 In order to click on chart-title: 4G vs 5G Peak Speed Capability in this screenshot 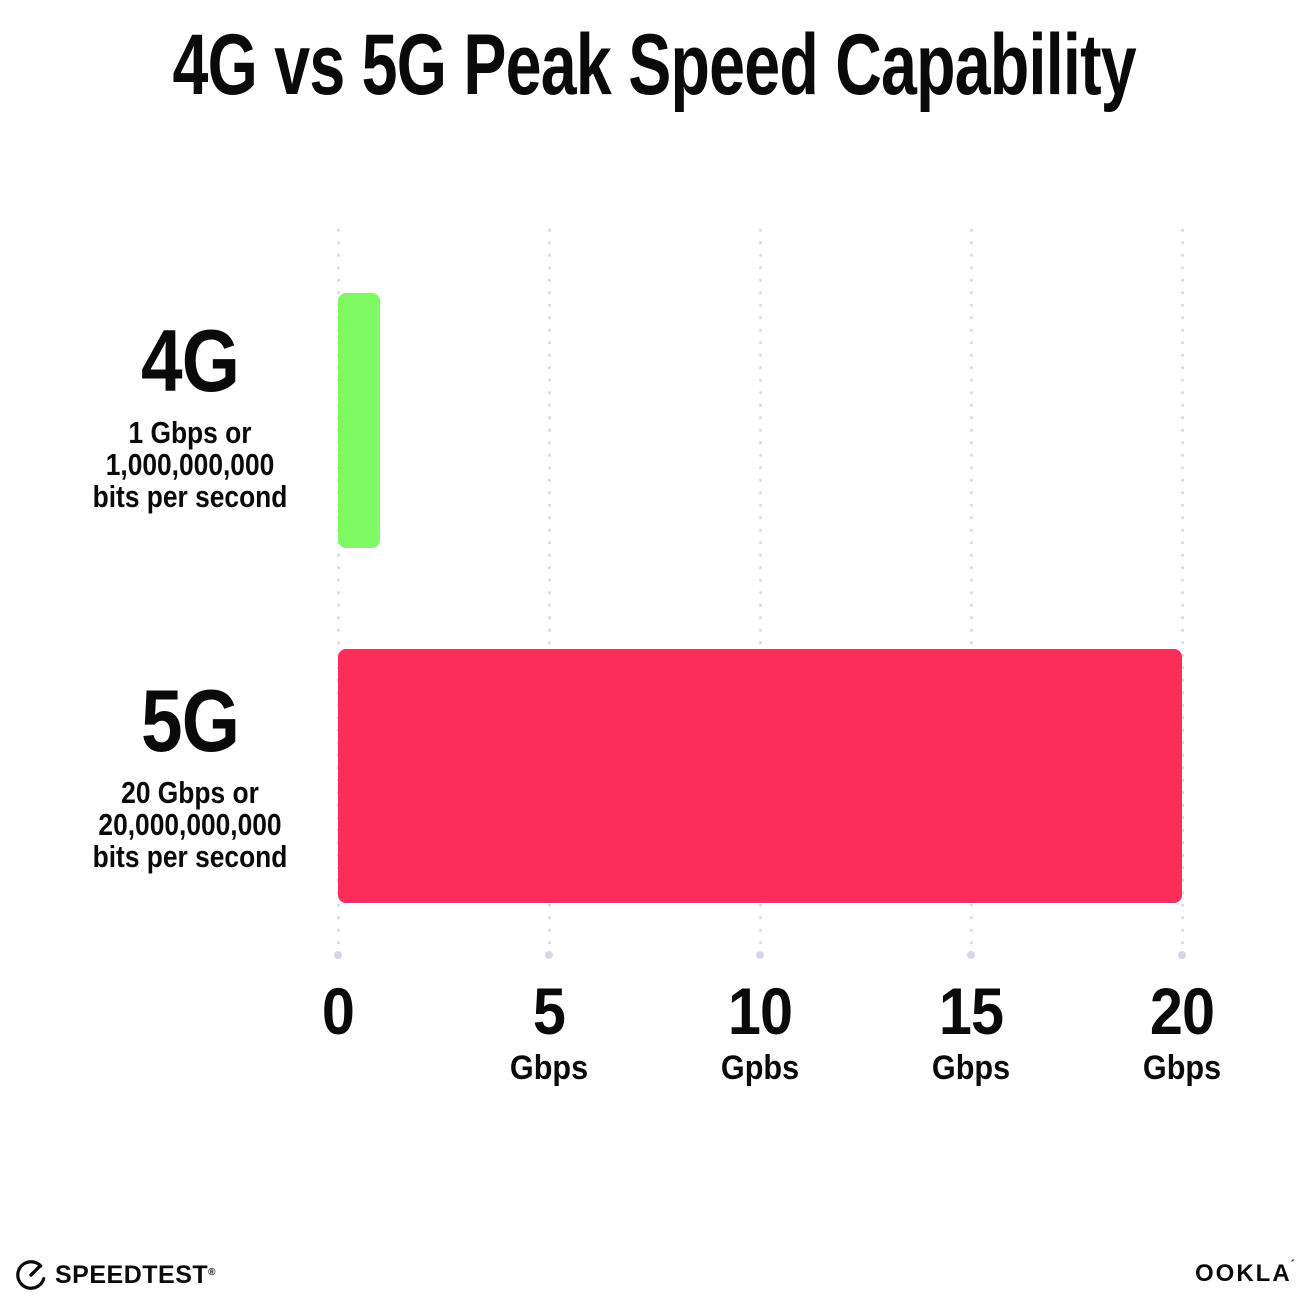, I will do `click(654, 65)`.